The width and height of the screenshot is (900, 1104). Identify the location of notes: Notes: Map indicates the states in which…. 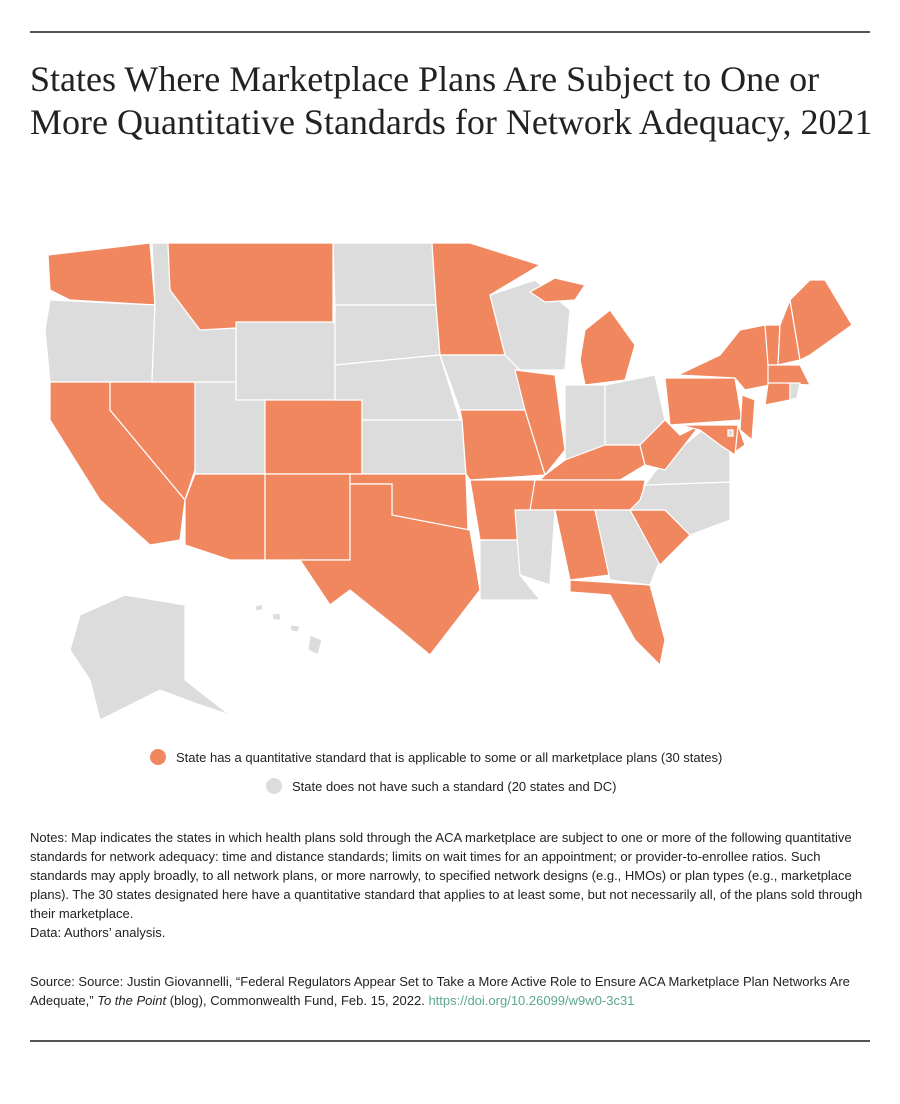
(452, 885).